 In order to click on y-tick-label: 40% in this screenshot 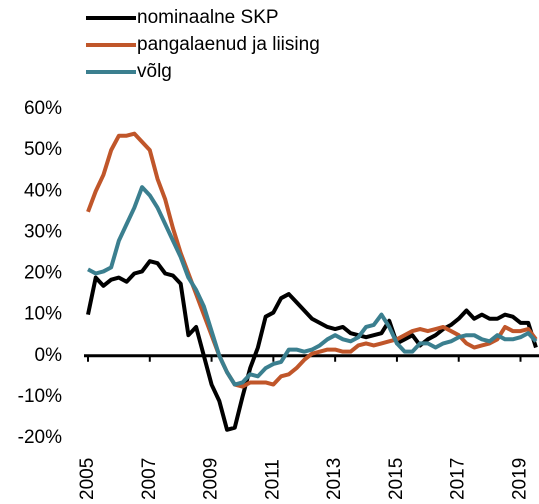, I will do `click(43, 190)`.